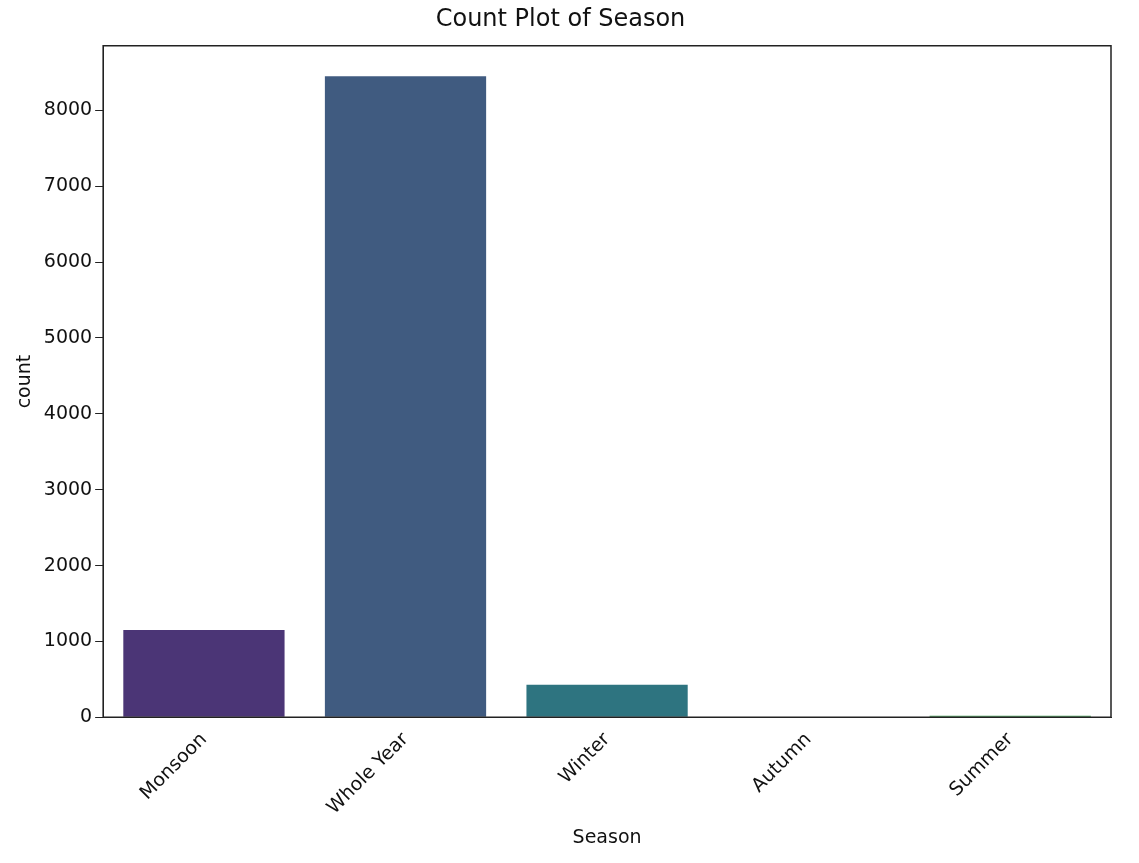  What do you see at coordinates (560, 17) in the screenshot?
I see `chart-title: Count Plot of Season` at bounding box center [560, 17].